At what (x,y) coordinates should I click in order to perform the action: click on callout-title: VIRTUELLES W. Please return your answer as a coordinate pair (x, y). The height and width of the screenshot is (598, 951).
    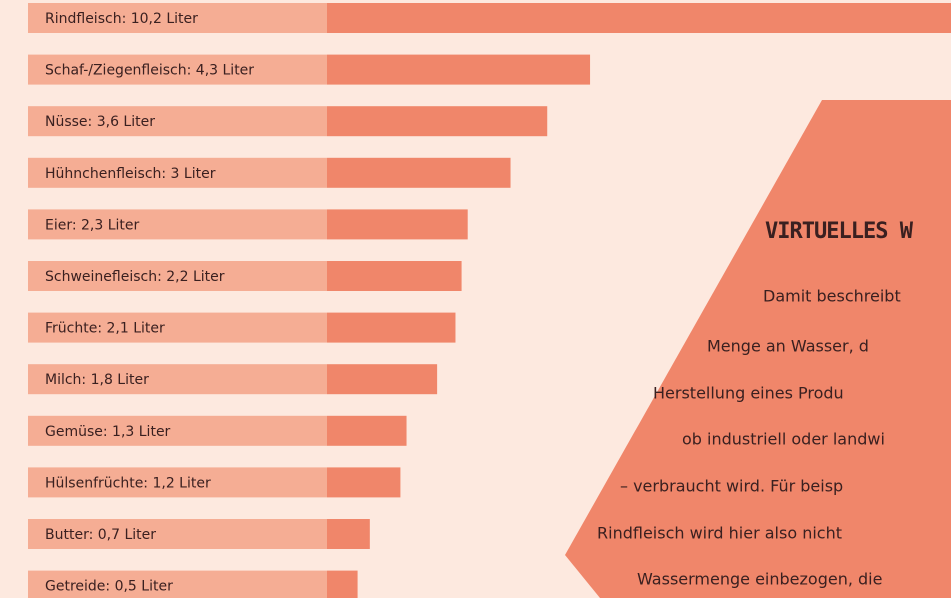
    Looking at the image, I should click on (839, 231).